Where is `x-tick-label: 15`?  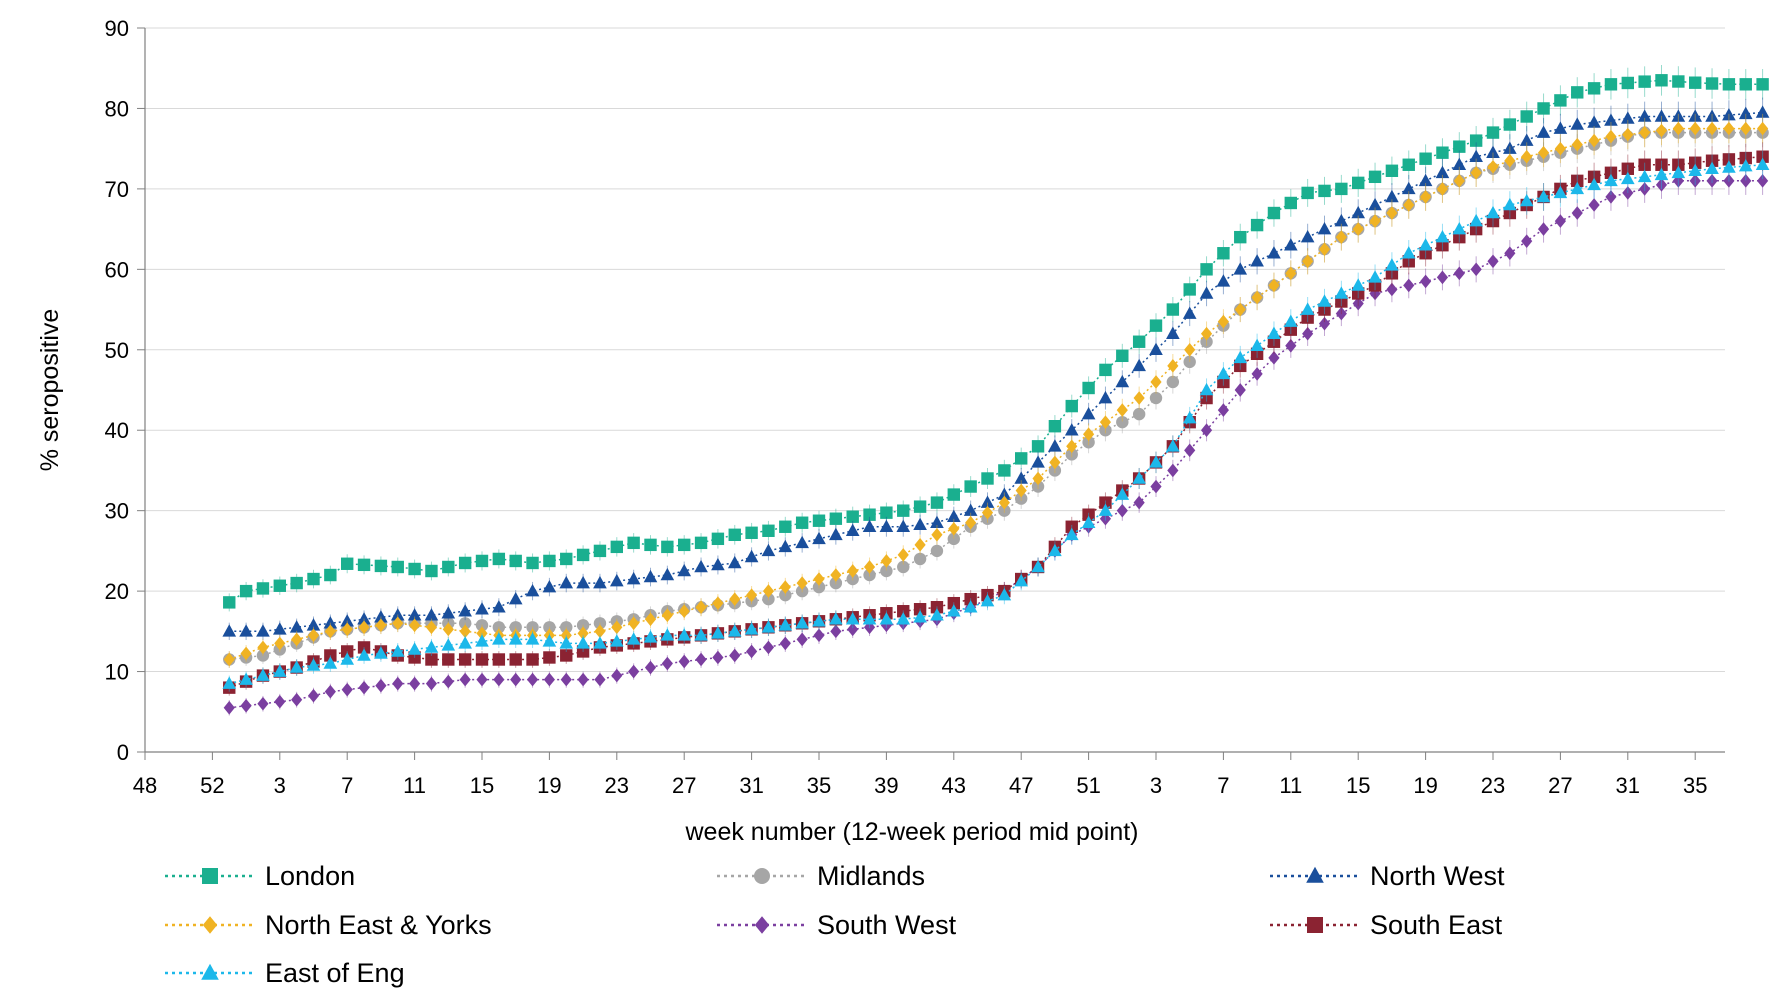
x-tick-label: 15 is located at coordinates (1358, 785).